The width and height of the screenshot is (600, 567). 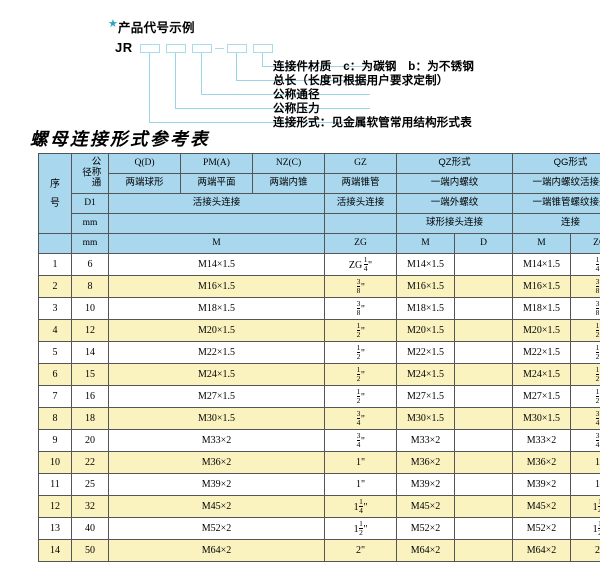 I want to click on cell-qg-m: M22×1.5, so click(x=542, y=352).